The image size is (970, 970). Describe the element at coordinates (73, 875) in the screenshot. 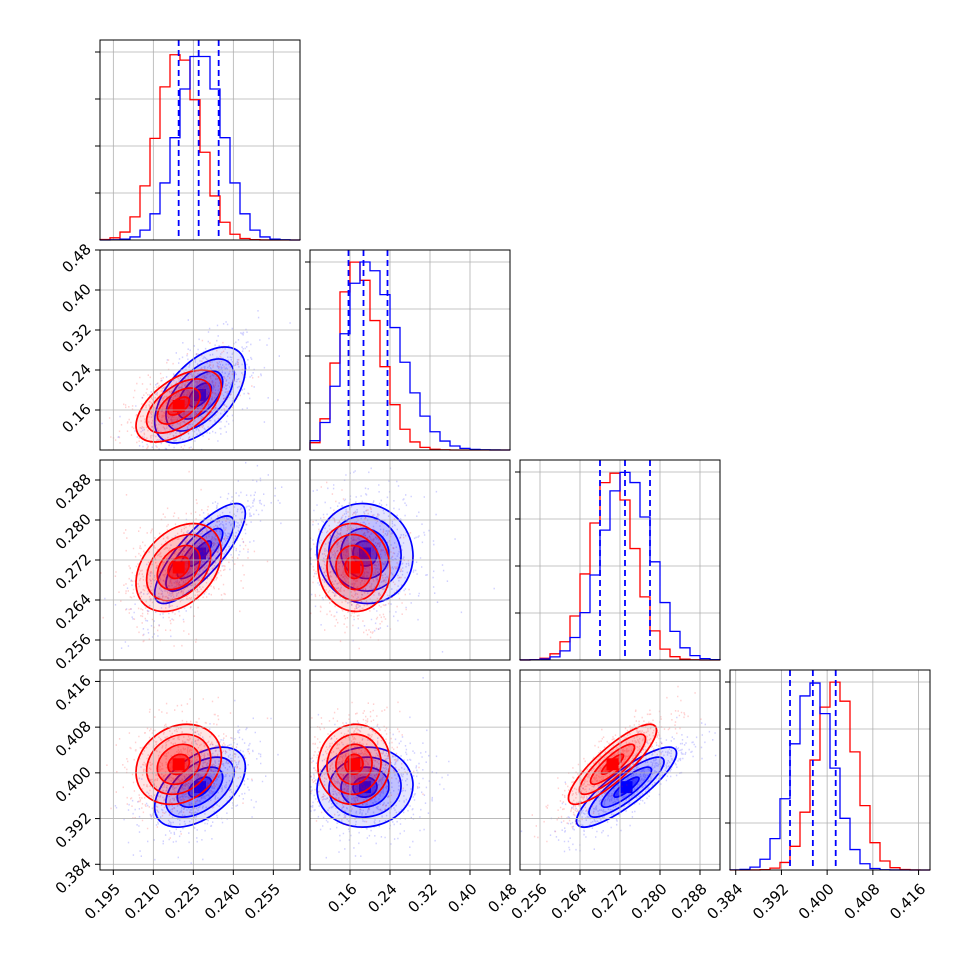

I see `y-tick-label: 0.384` at that location.